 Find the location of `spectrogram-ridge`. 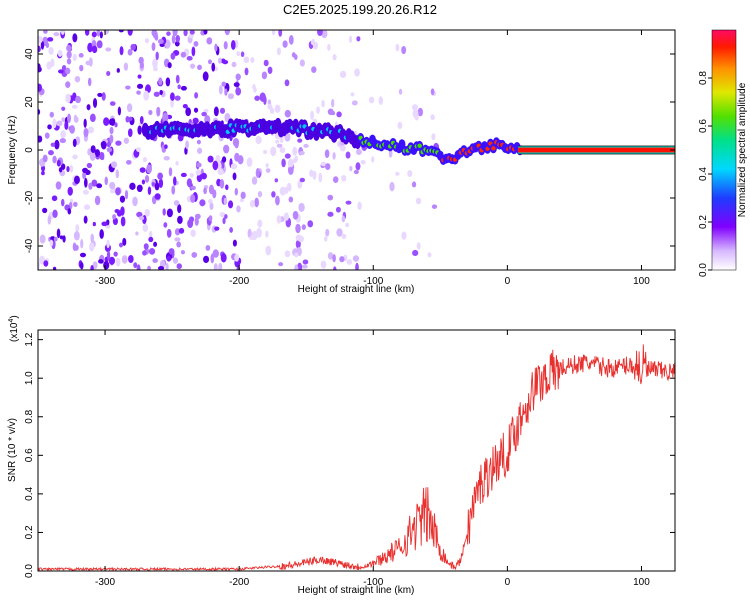

spectrogram-ridge is located at coordinates (408, 141).